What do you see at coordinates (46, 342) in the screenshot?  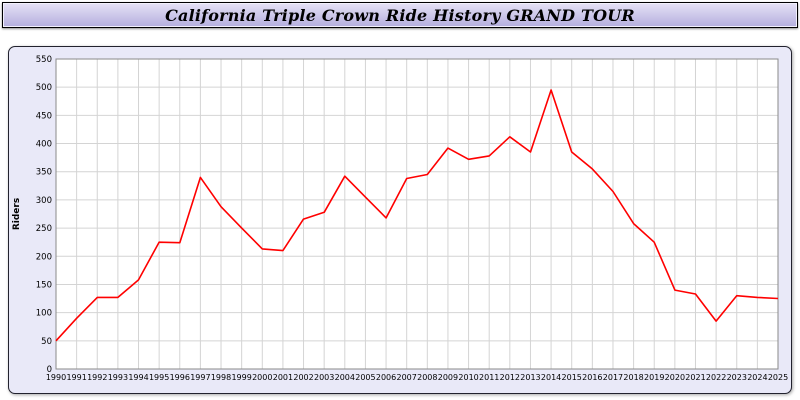 I see `svg-text: 50` at bounding box center [46, 342].